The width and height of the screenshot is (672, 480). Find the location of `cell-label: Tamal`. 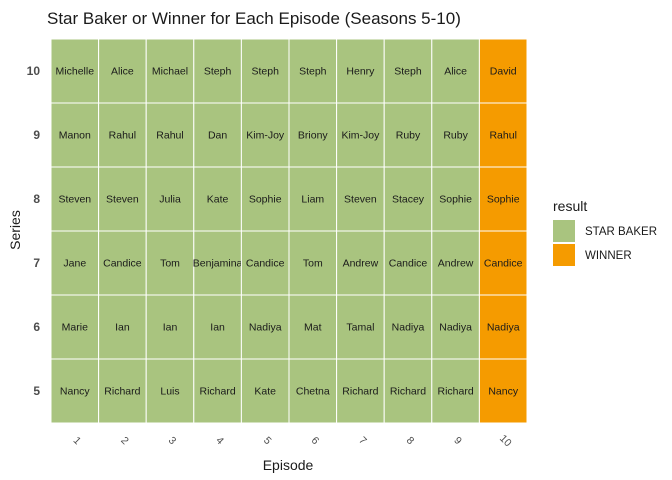

cell-label: Tamal is located at coordinates (360, 328).